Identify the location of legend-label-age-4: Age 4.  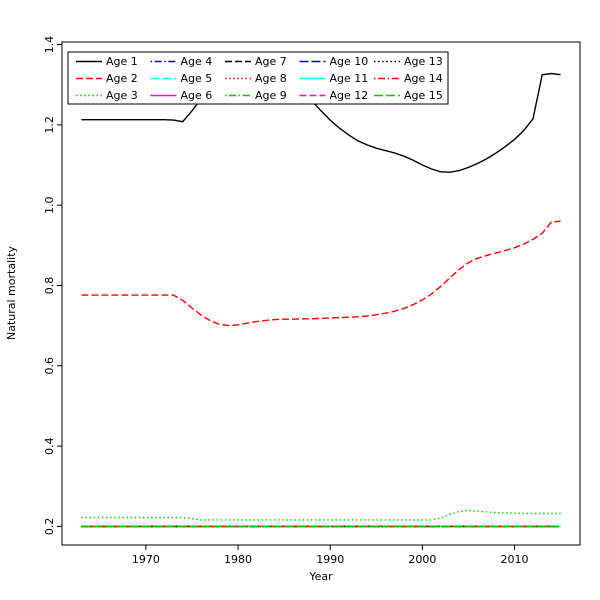
(197, 61).